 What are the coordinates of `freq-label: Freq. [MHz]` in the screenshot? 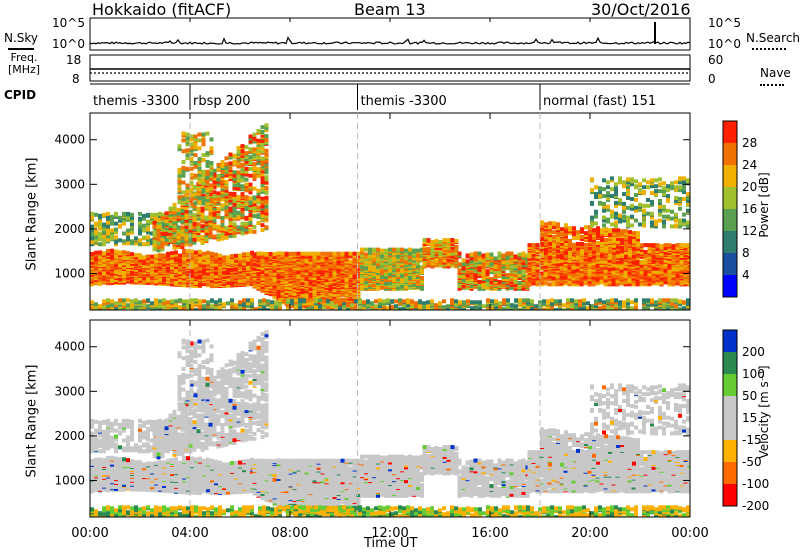 It's located at (24, 64).